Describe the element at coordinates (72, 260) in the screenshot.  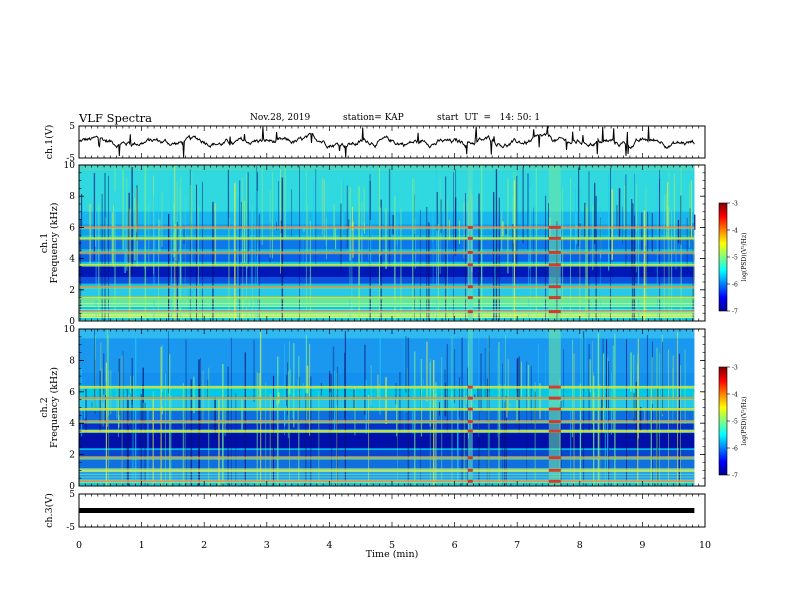
I see `y-tick-label: 4` at that location.